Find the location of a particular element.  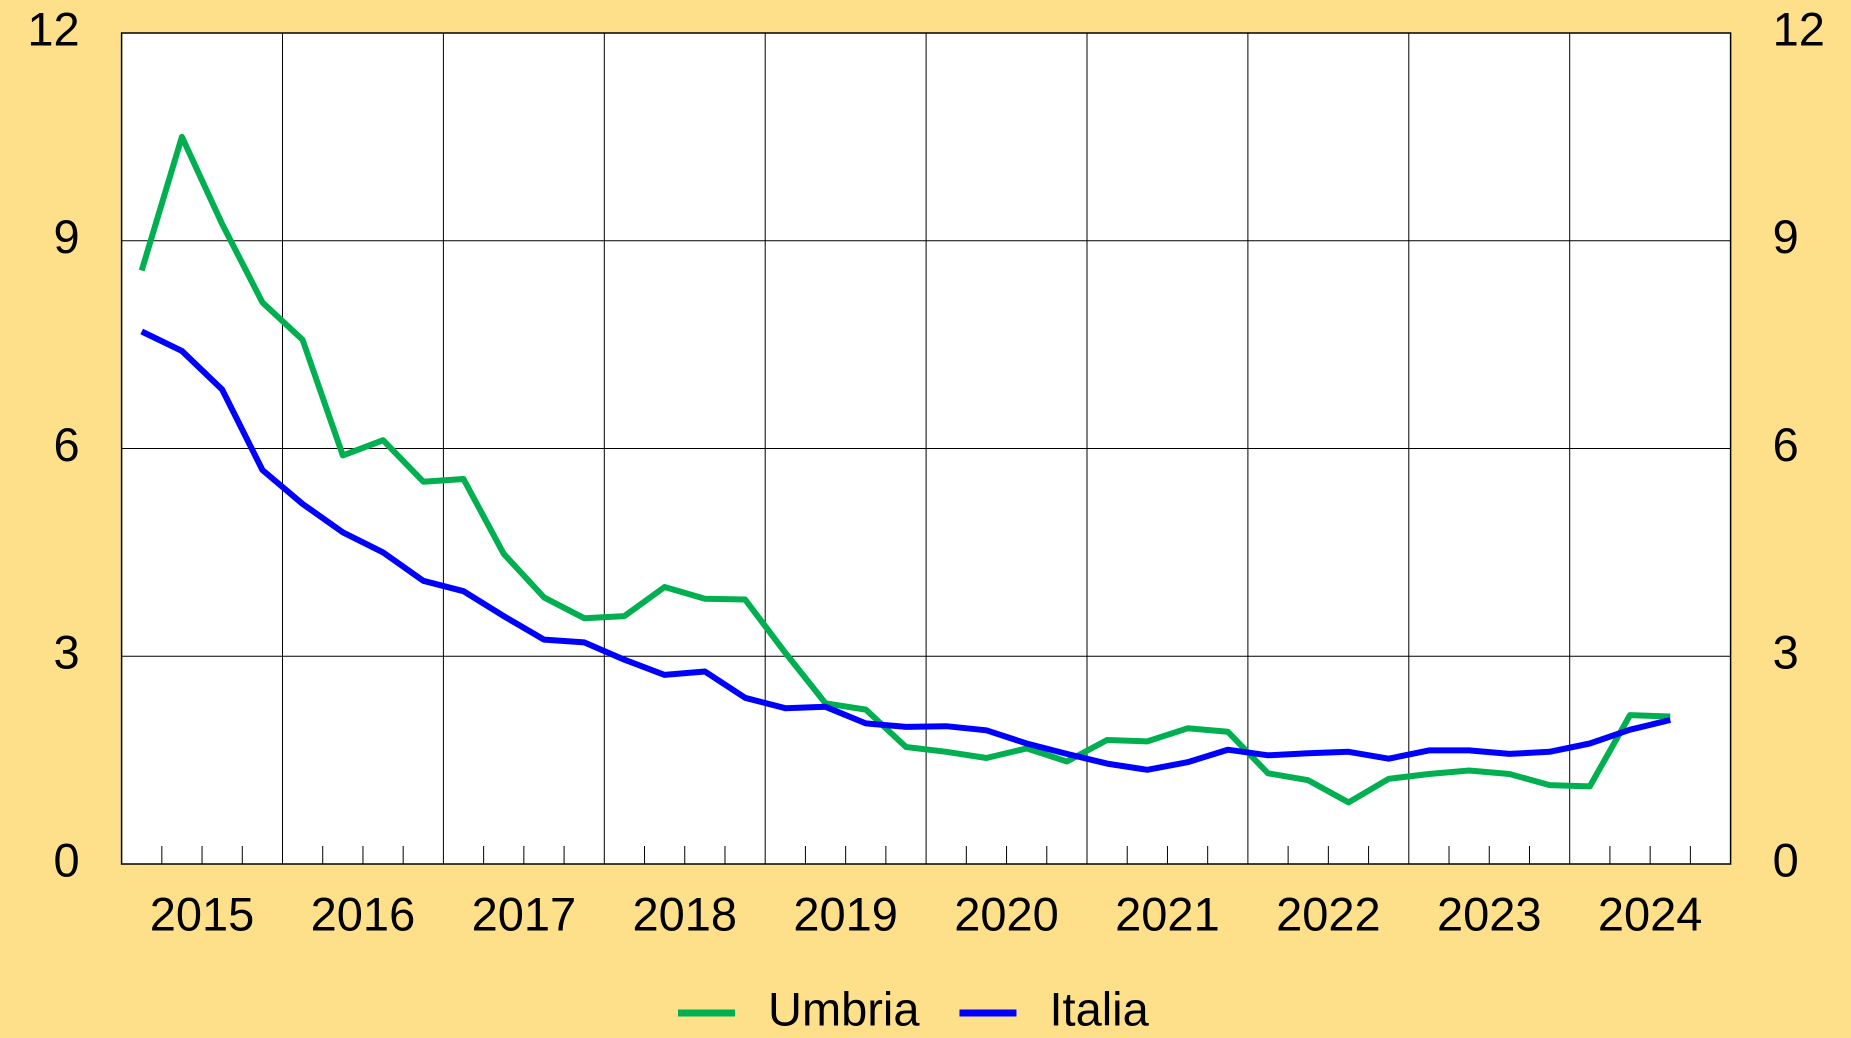

y-tick-label: 12 is located at coordinates (53, 28).